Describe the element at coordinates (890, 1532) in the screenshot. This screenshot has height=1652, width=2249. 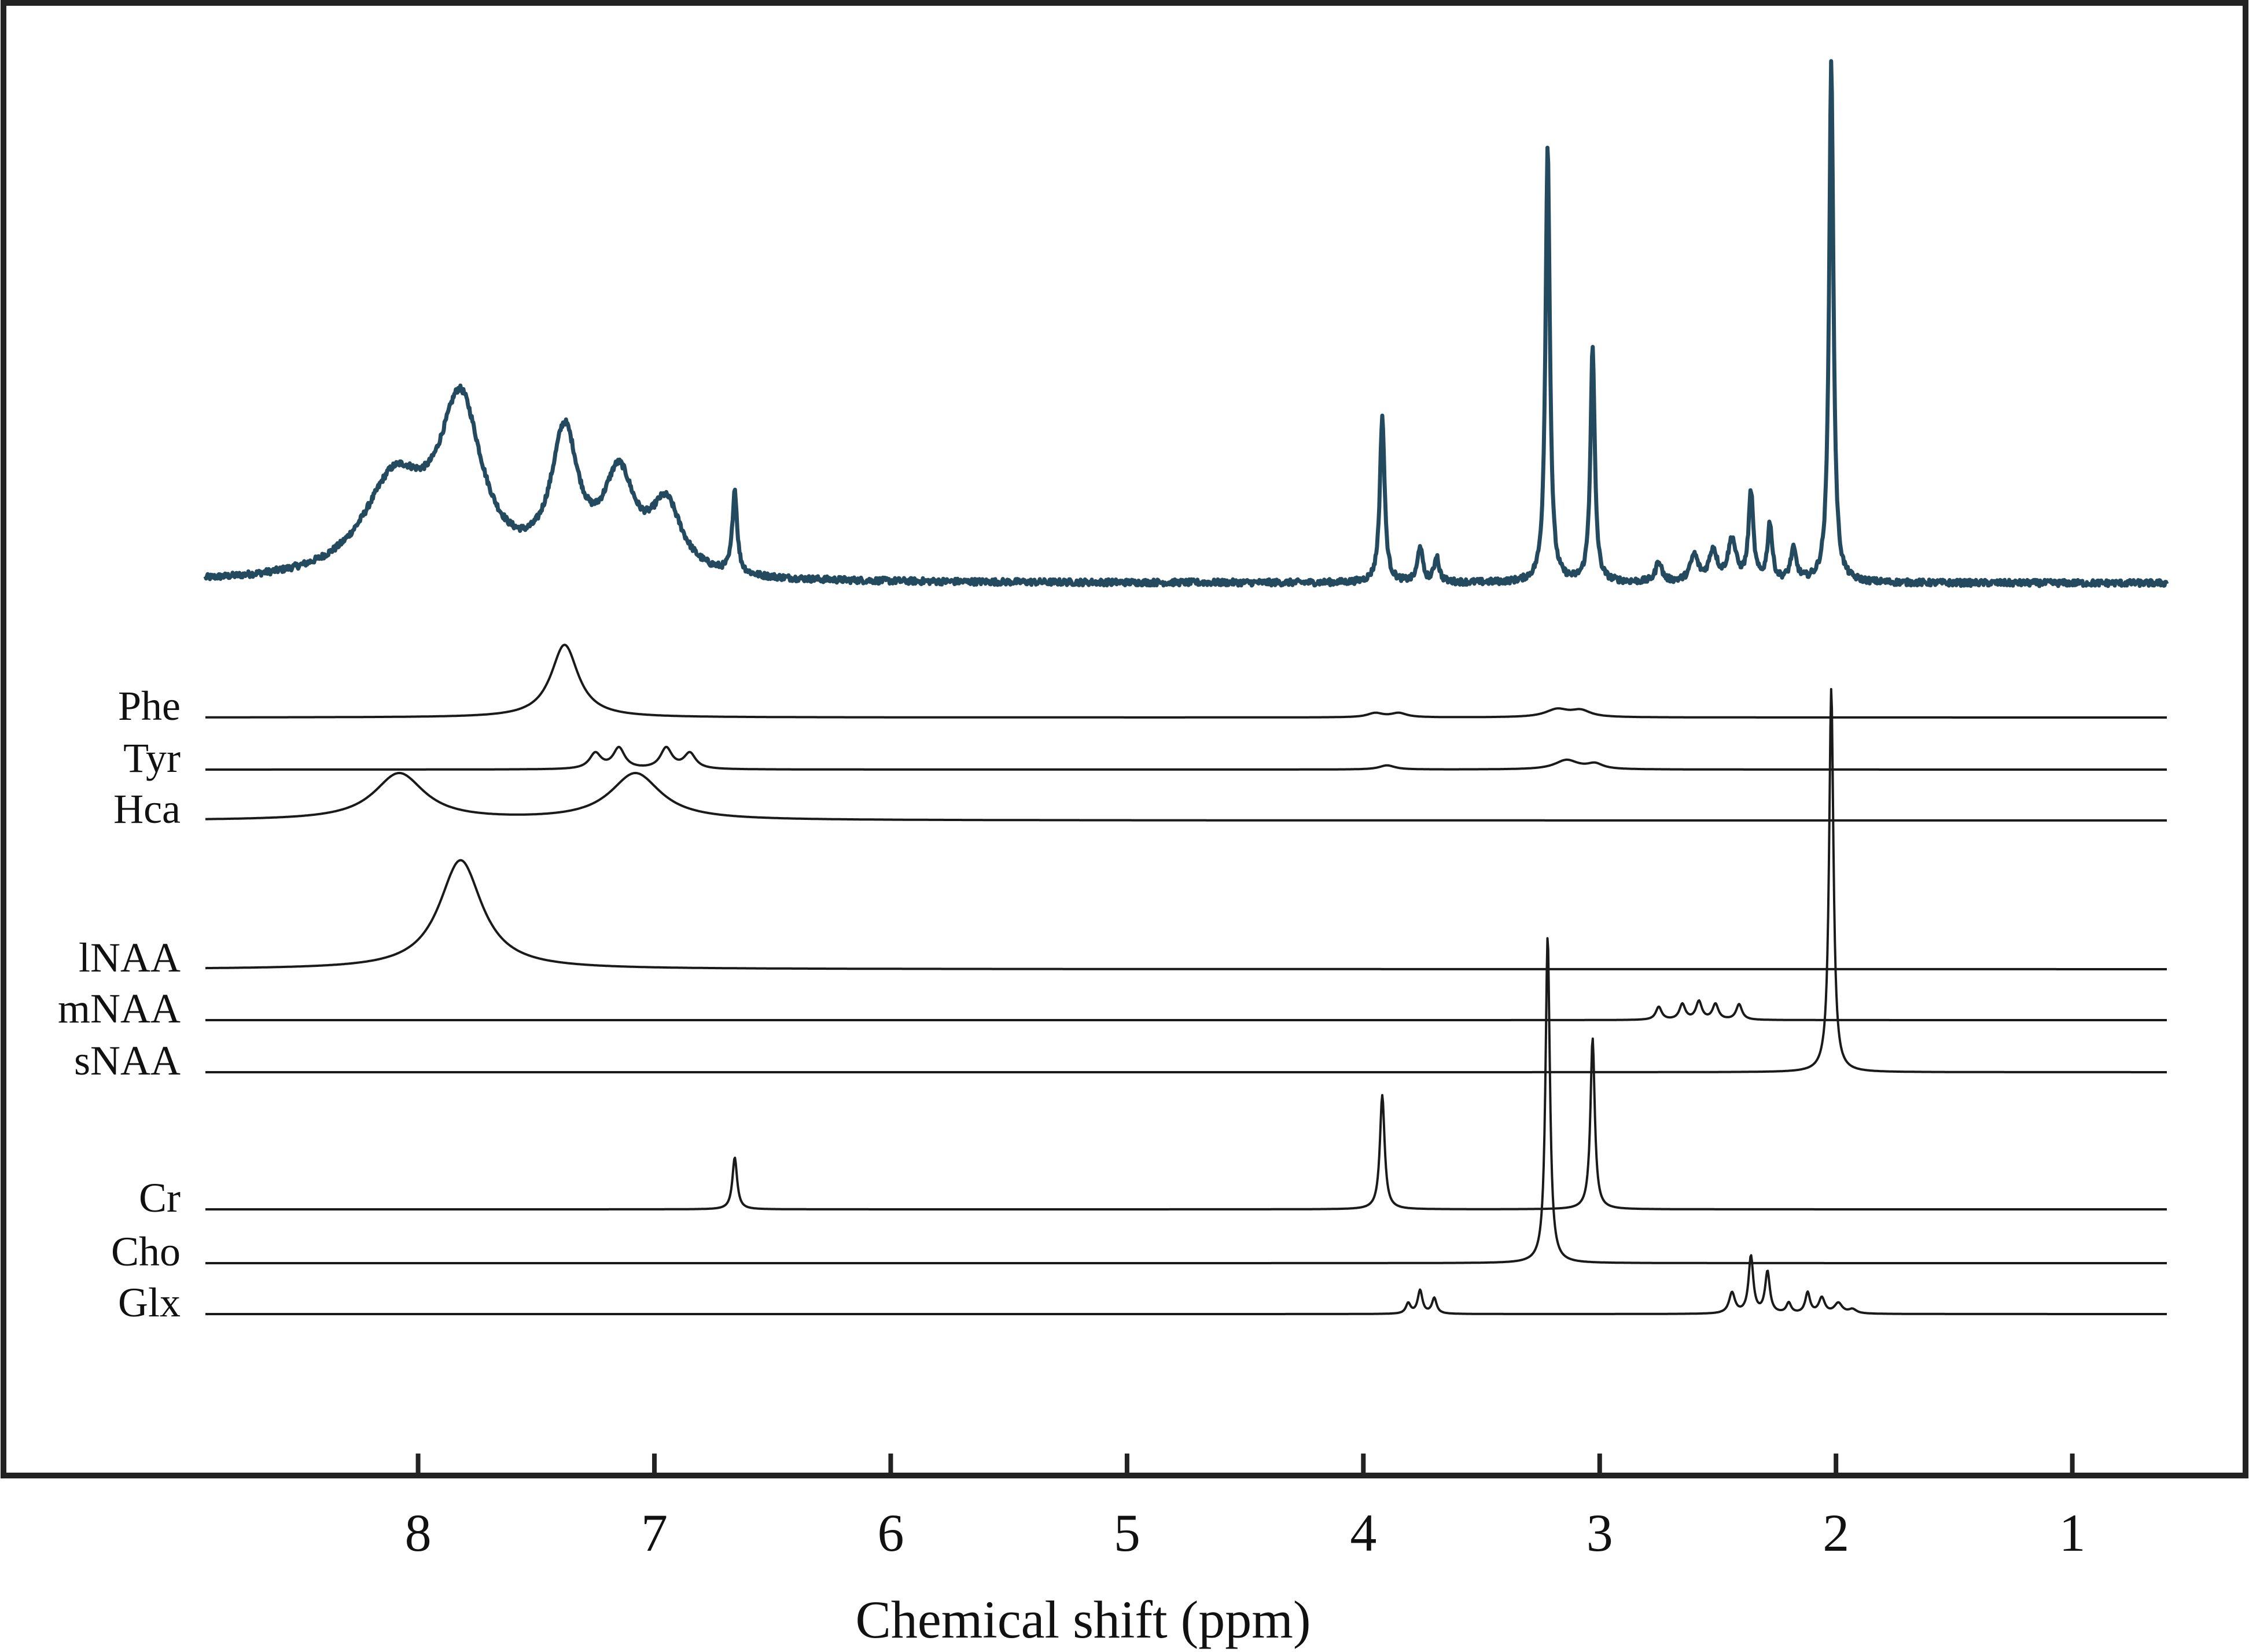
I see `x-tick-label: 6` at that location.